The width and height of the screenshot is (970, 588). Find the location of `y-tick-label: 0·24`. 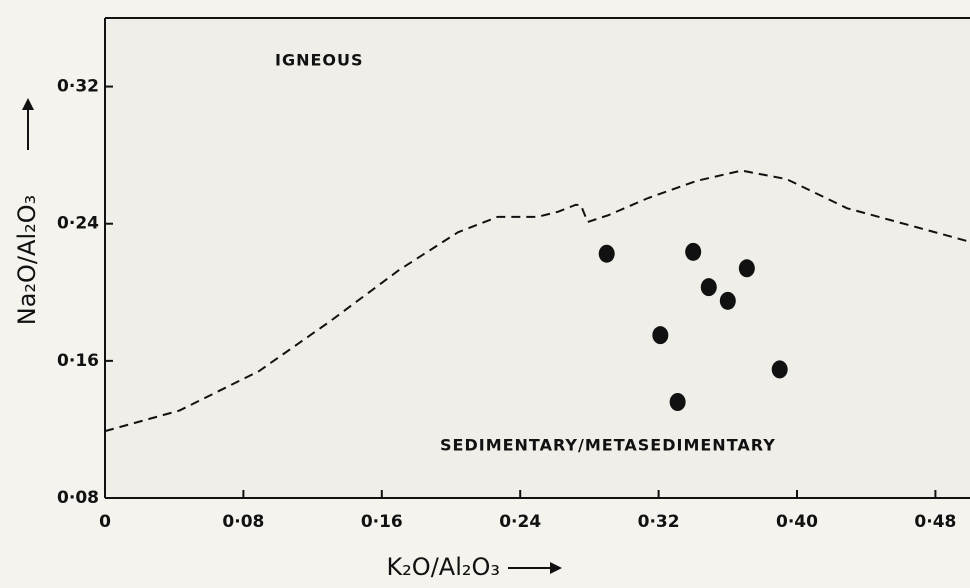

y-tick-label: 0·24 is located at coordinates (78, 224).